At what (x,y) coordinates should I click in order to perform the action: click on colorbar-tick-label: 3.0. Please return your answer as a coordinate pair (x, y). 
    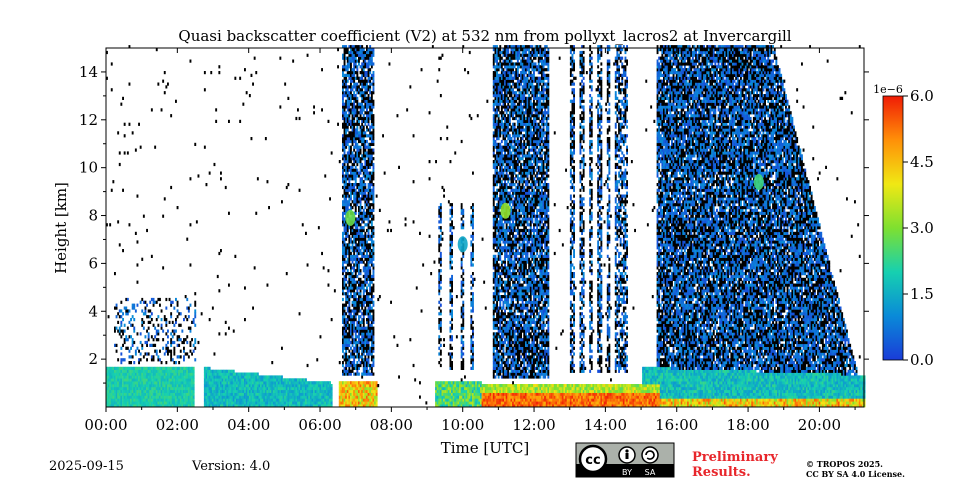
    Looking at the image, I should click on (922, 228).